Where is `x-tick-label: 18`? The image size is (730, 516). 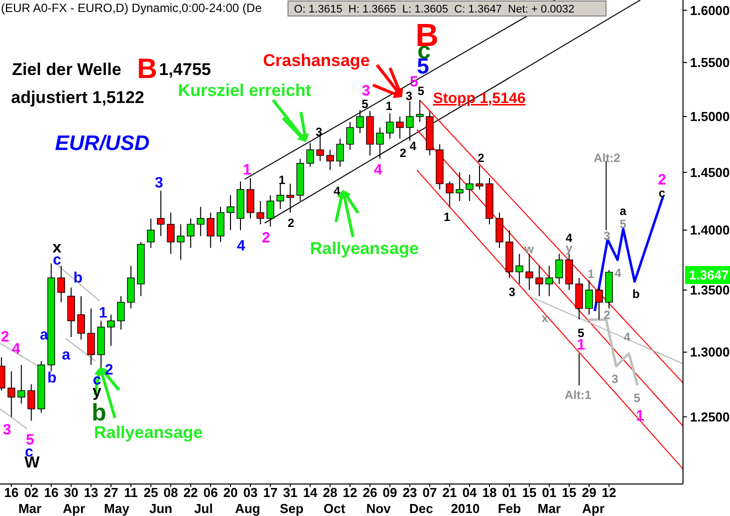
x-tick-label: 18 is located at coordinates (489, 492).